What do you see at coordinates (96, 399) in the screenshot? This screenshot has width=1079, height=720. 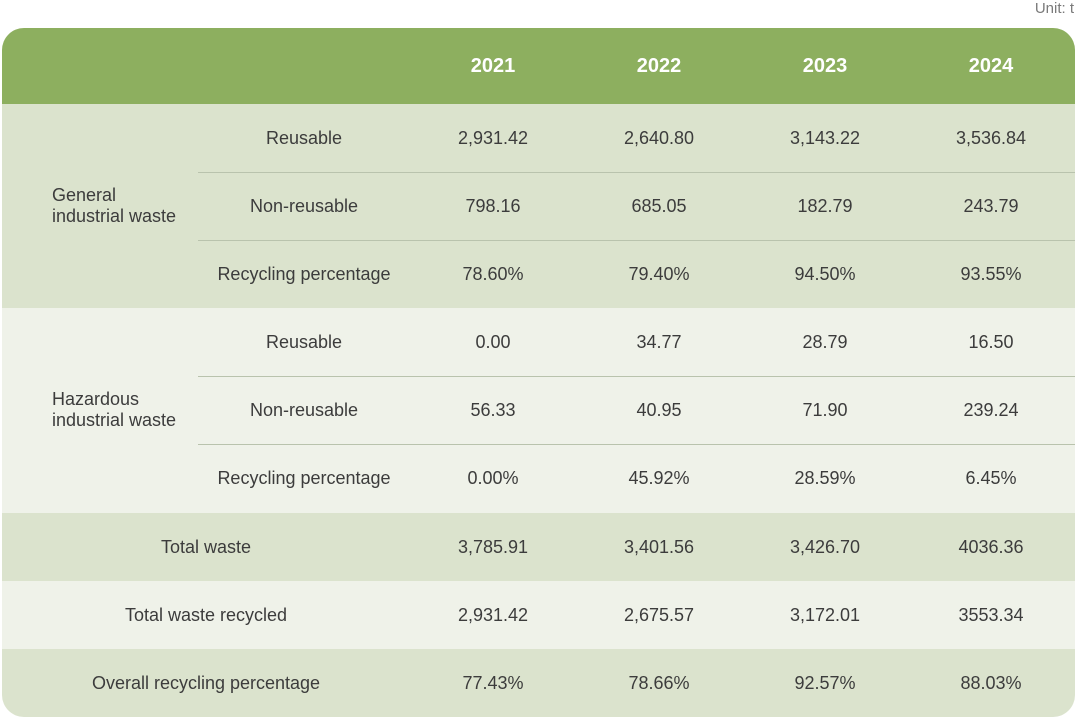 I see `group-label-line1: Hazardous` at bounding box center [96, 399].